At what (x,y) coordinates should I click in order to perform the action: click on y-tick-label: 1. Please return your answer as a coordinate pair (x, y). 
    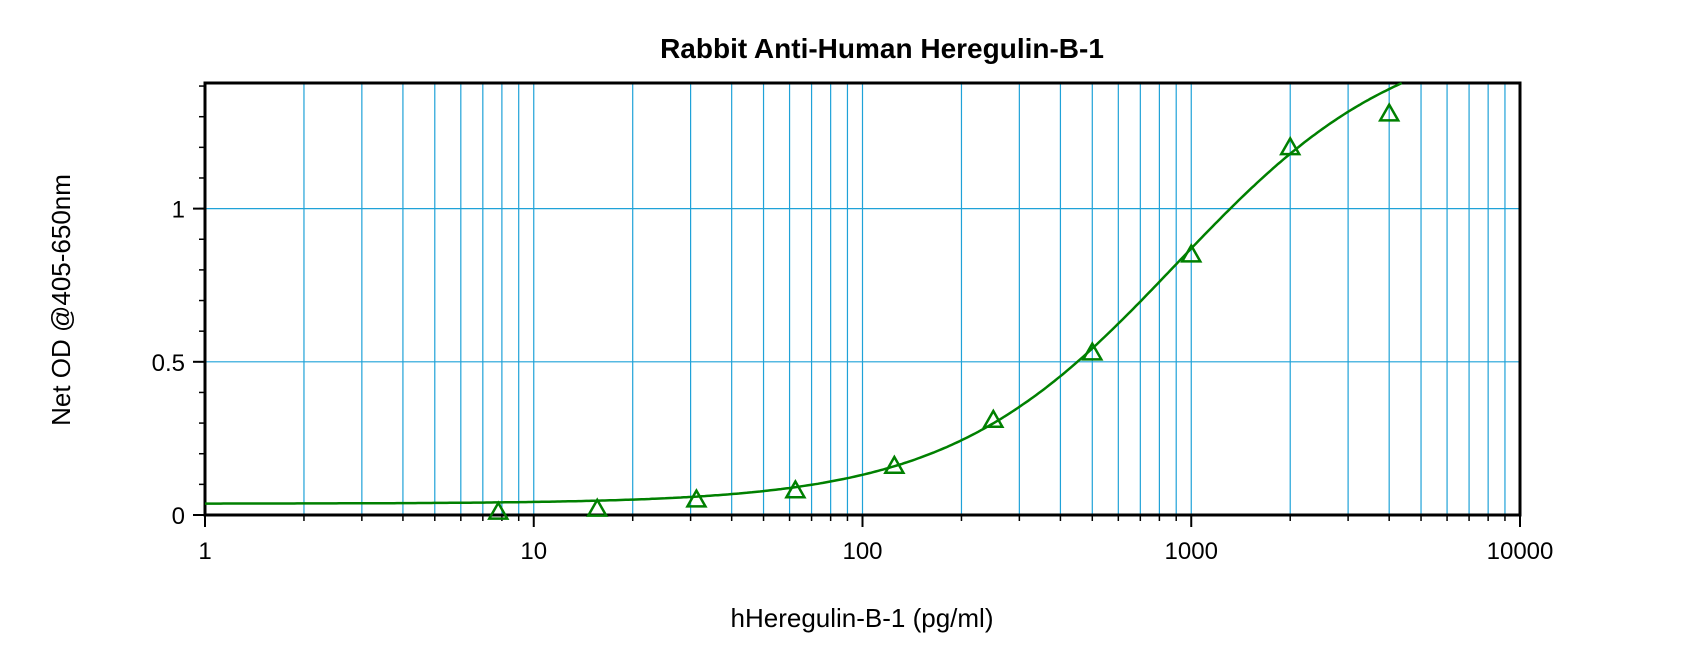
    Looking at the image, I should click on (178, 210).